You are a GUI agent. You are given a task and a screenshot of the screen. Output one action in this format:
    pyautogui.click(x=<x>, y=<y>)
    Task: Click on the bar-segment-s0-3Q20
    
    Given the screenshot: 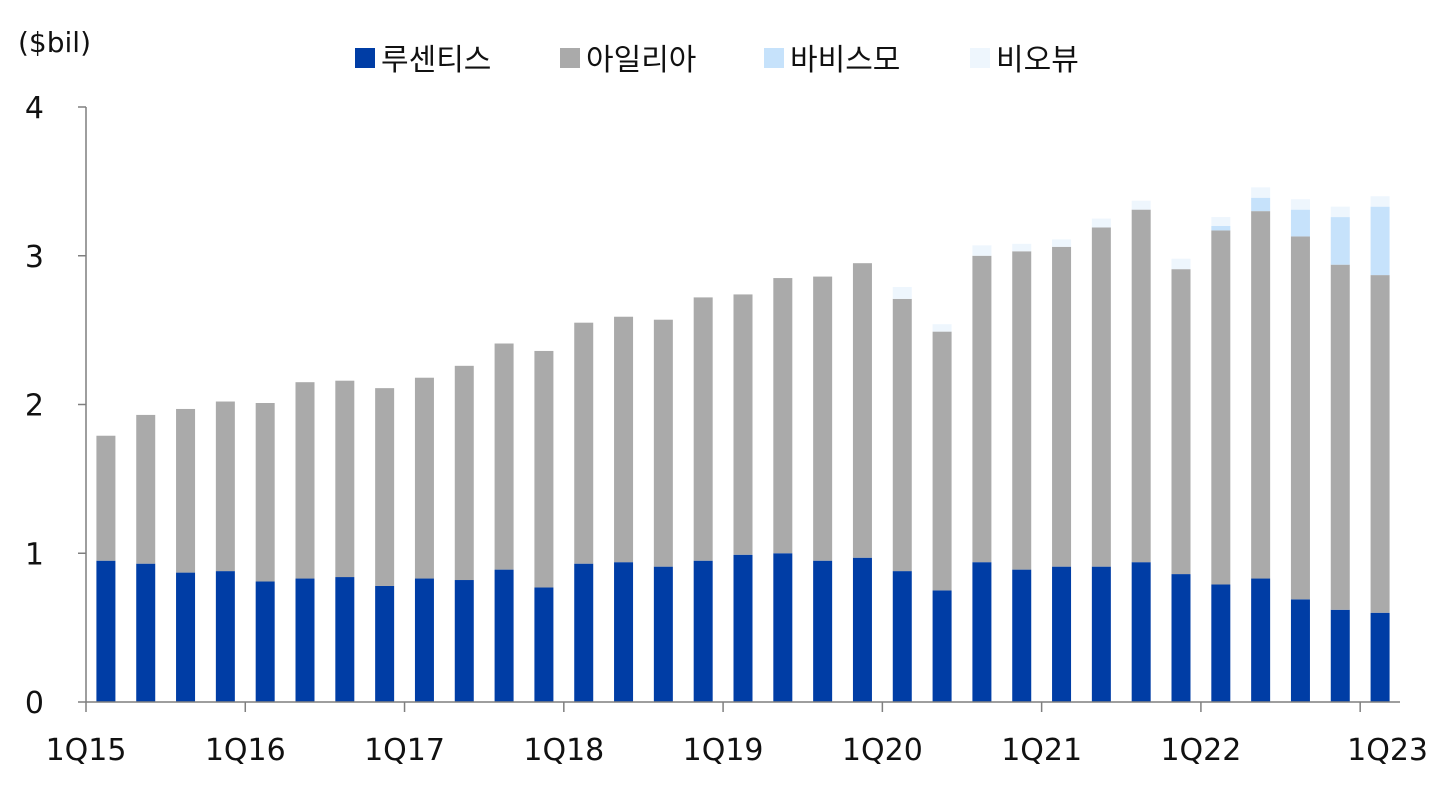 What is the action you would take?
    pyautogui.click(x=982, y=632)
    